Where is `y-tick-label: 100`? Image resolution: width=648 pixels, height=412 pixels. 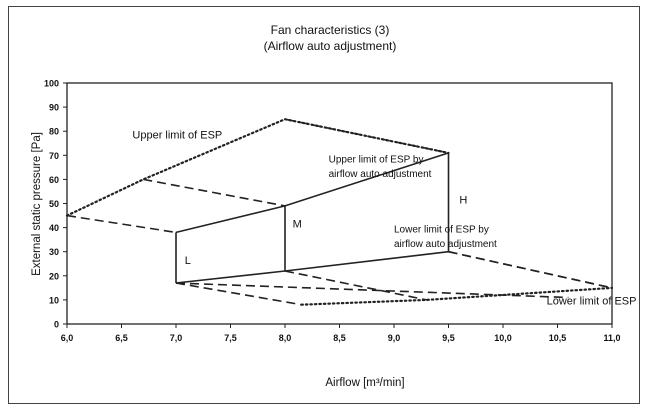
y-tick-label: 100 is located at coordinates (51, 84).